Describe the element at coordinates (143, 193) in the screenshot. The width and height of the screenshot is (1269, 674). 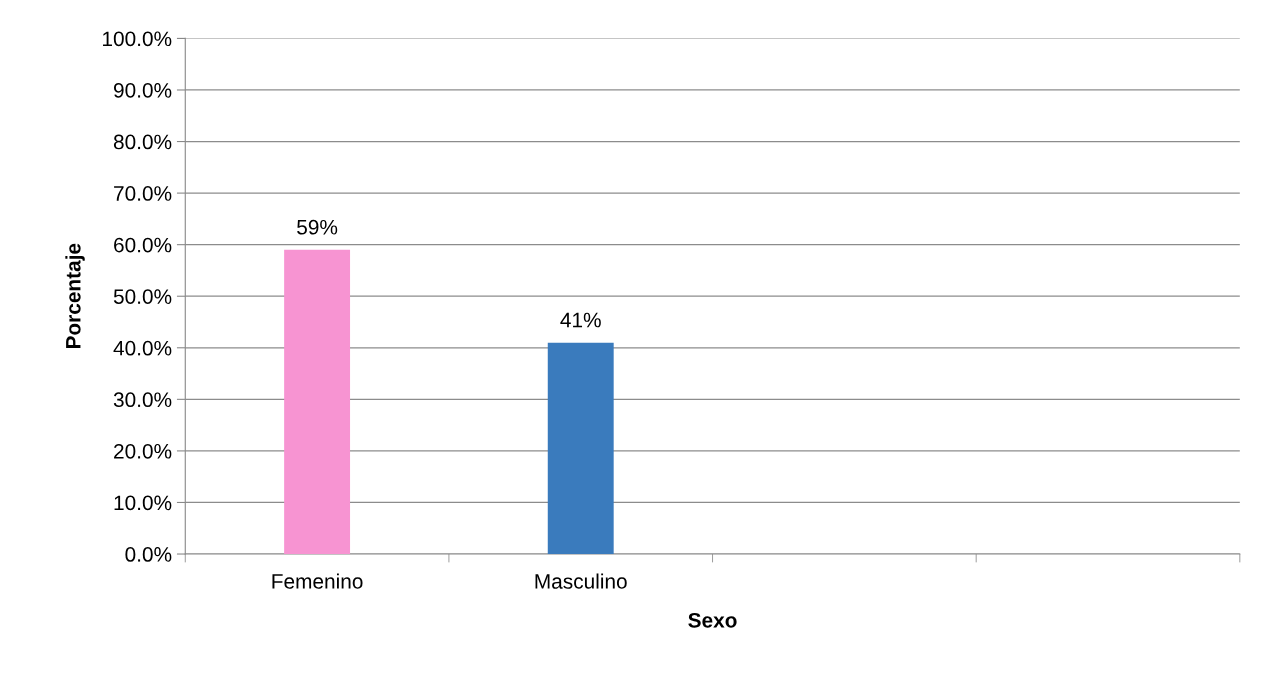
I see `y-tick-label: 70.0%` at that location.